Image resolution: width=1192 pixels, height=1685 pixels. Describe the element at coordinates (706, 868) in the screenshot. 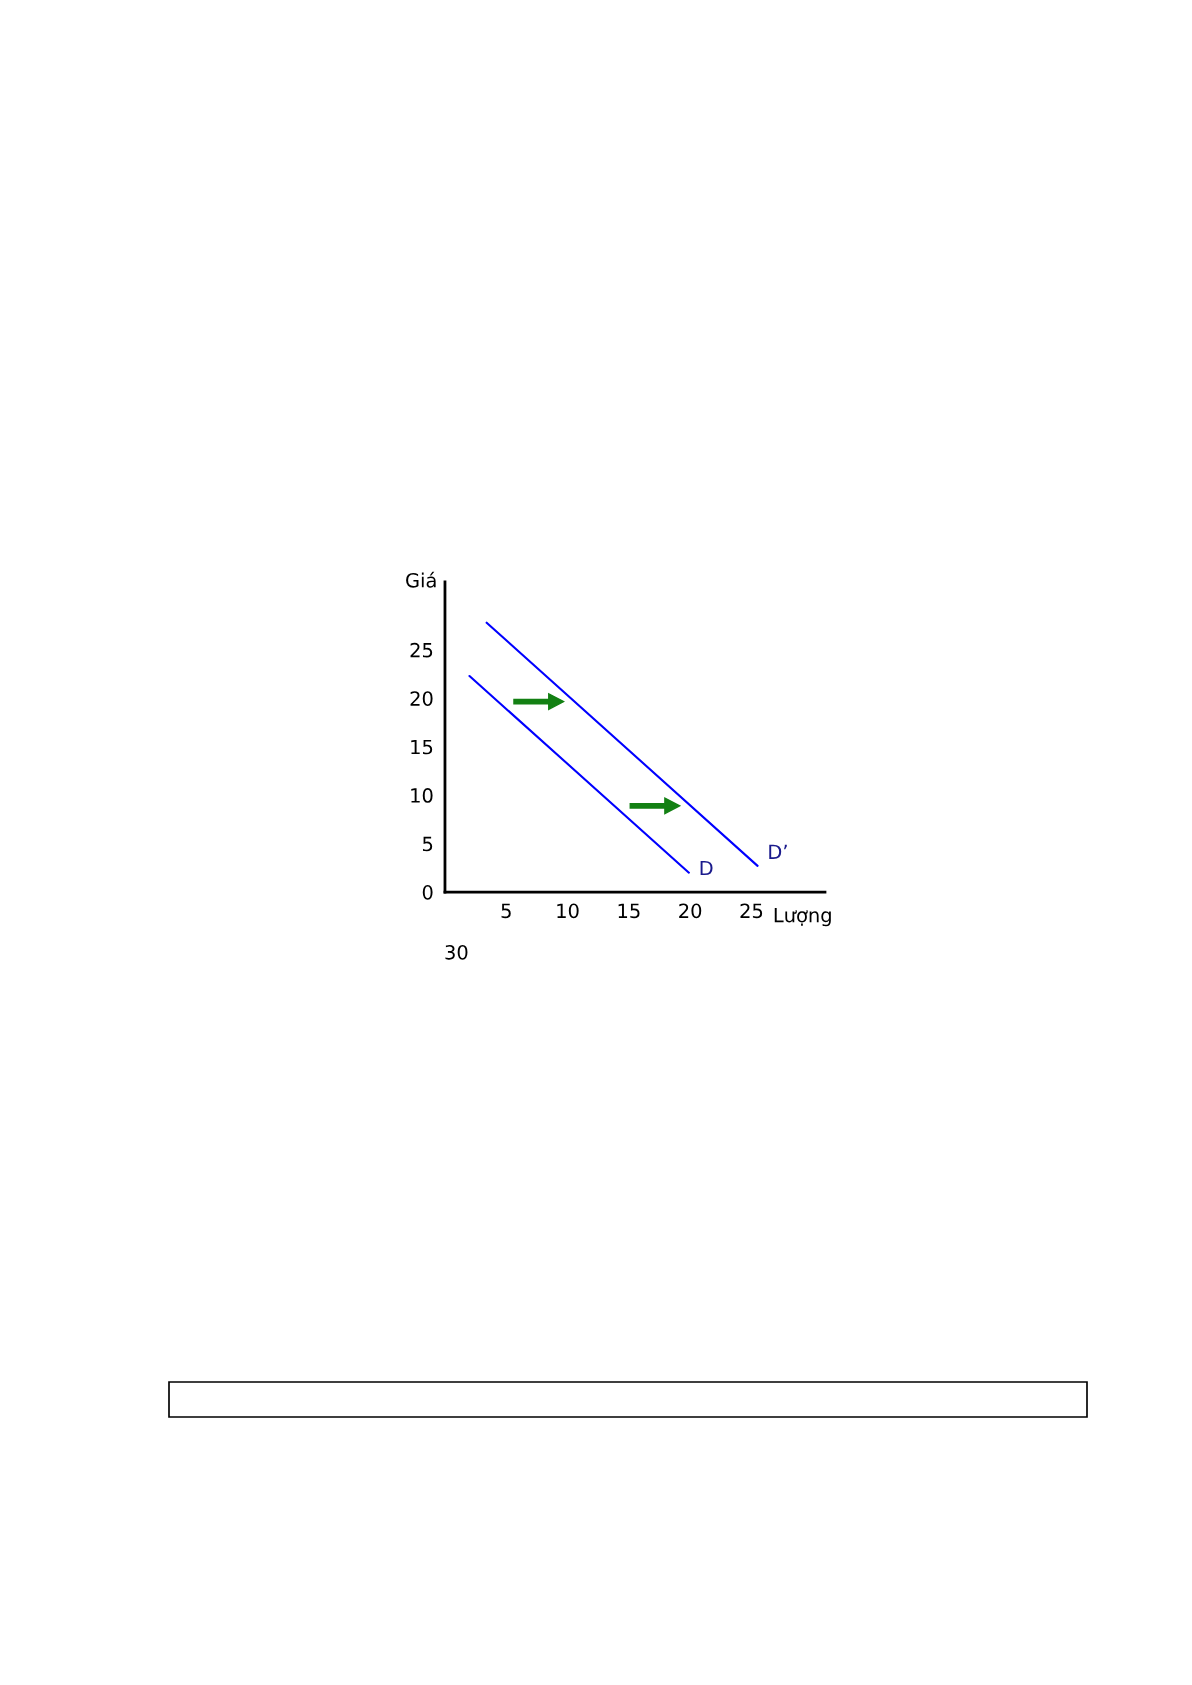

I see `series-label: D` at that location.